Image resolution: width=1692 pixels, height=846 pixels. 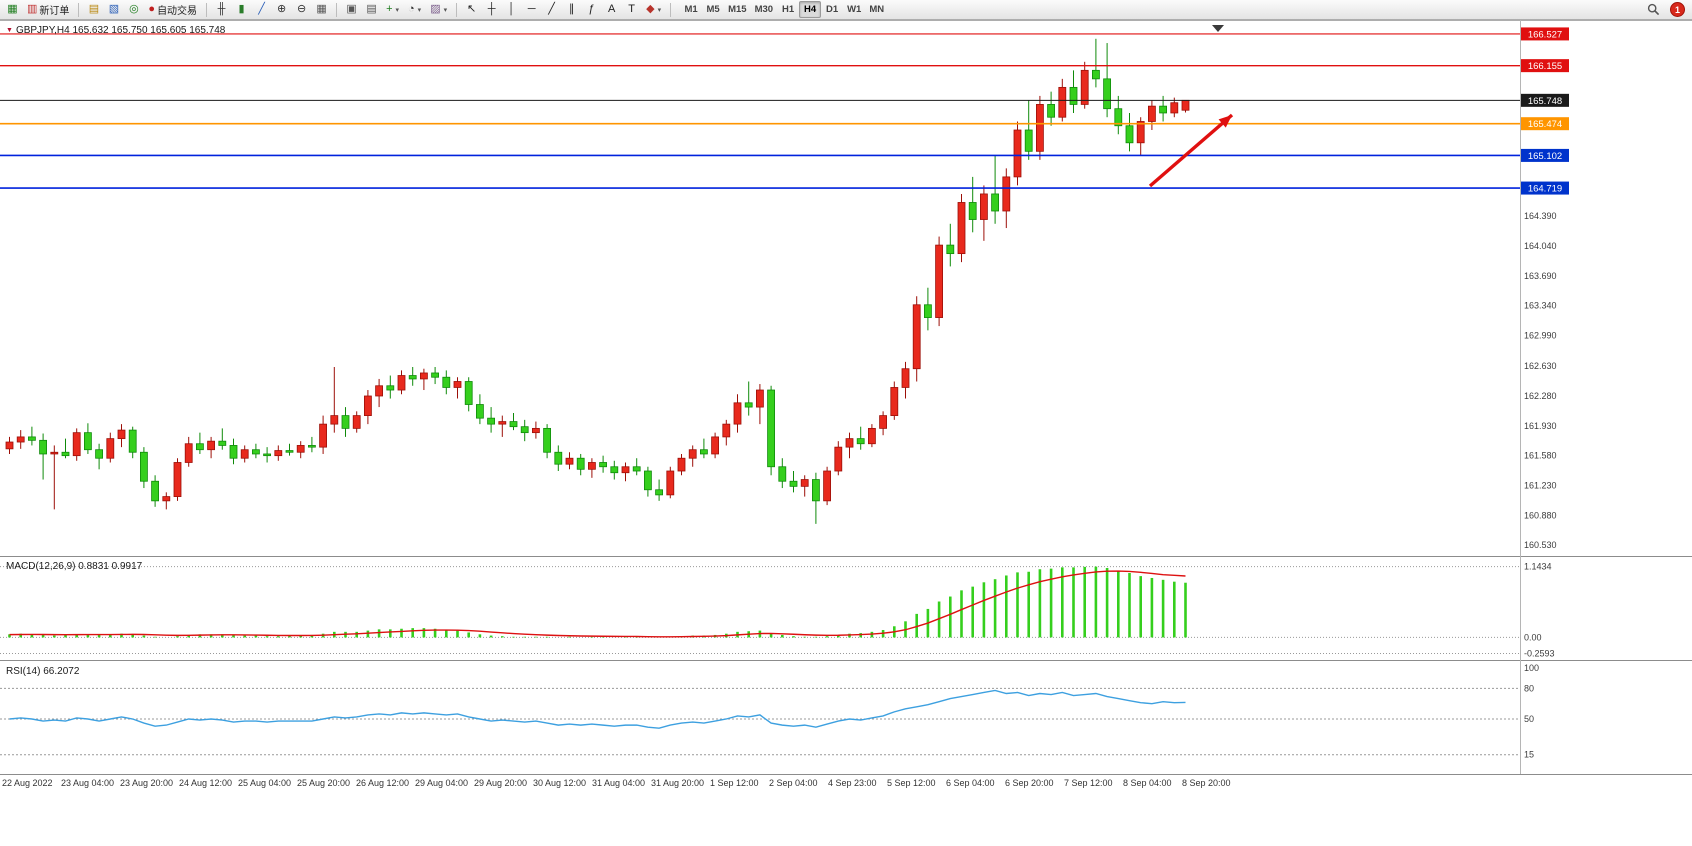 What do you see at coordinates (1545, 100) in the screenshot?
I see `price-badge: 165.748` at bounding box center [1545, 100].